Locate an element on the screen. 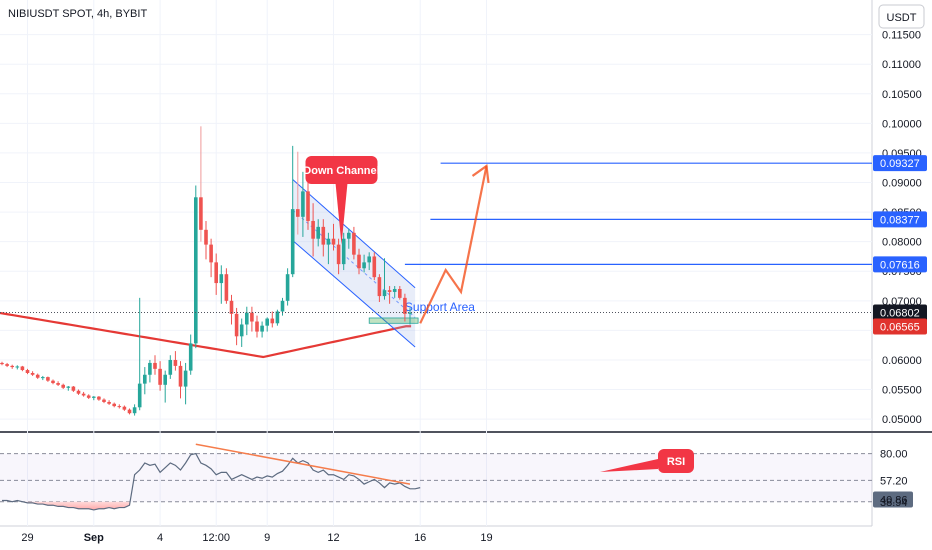 This screenshot has width=932, height=550. price-tick-label: 0.05000 is located at coordinates (902, 420).